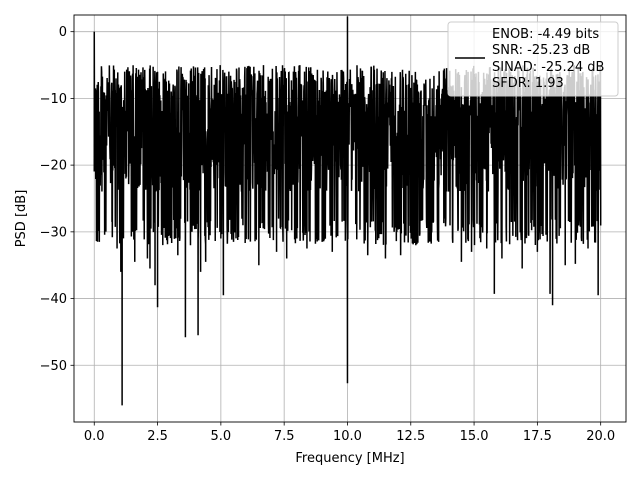 The width and height of the screenshot is (640, 480). I want to click on x-tick-label: 17.5, so click(537, 436).